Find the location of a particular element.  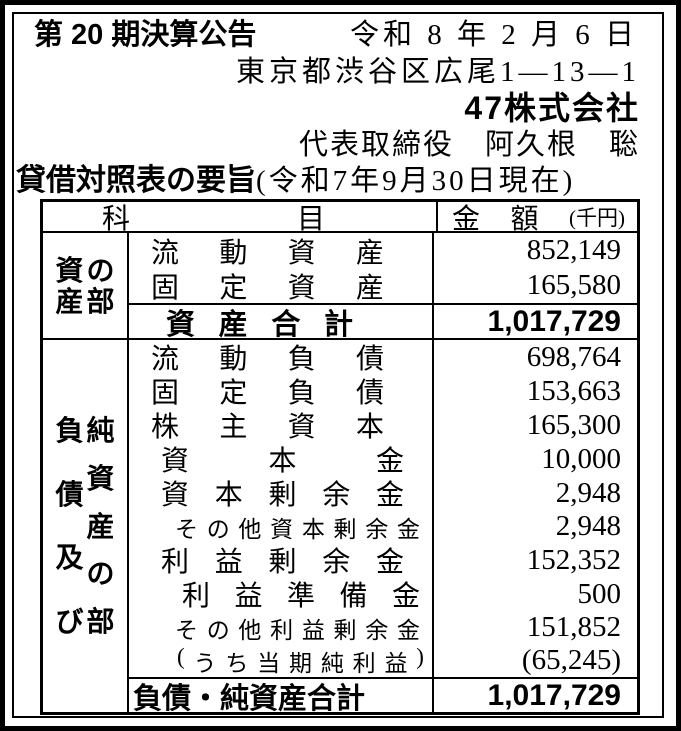

item-label-text: 固定負債 is located at coordinates (267, 393).